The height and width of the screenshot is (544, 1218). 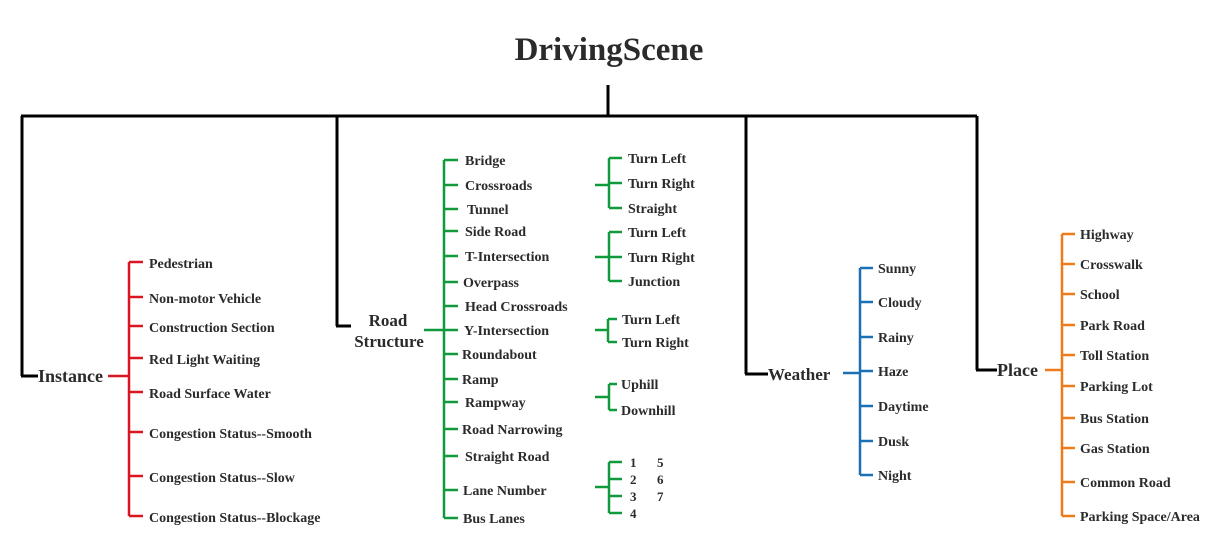 What do you see at coordinates (235, 518) in the screenshot?
I see `instance-item-congestion-status-blockage: Congestion Status--Blockage` at bounding box center [235, 518].